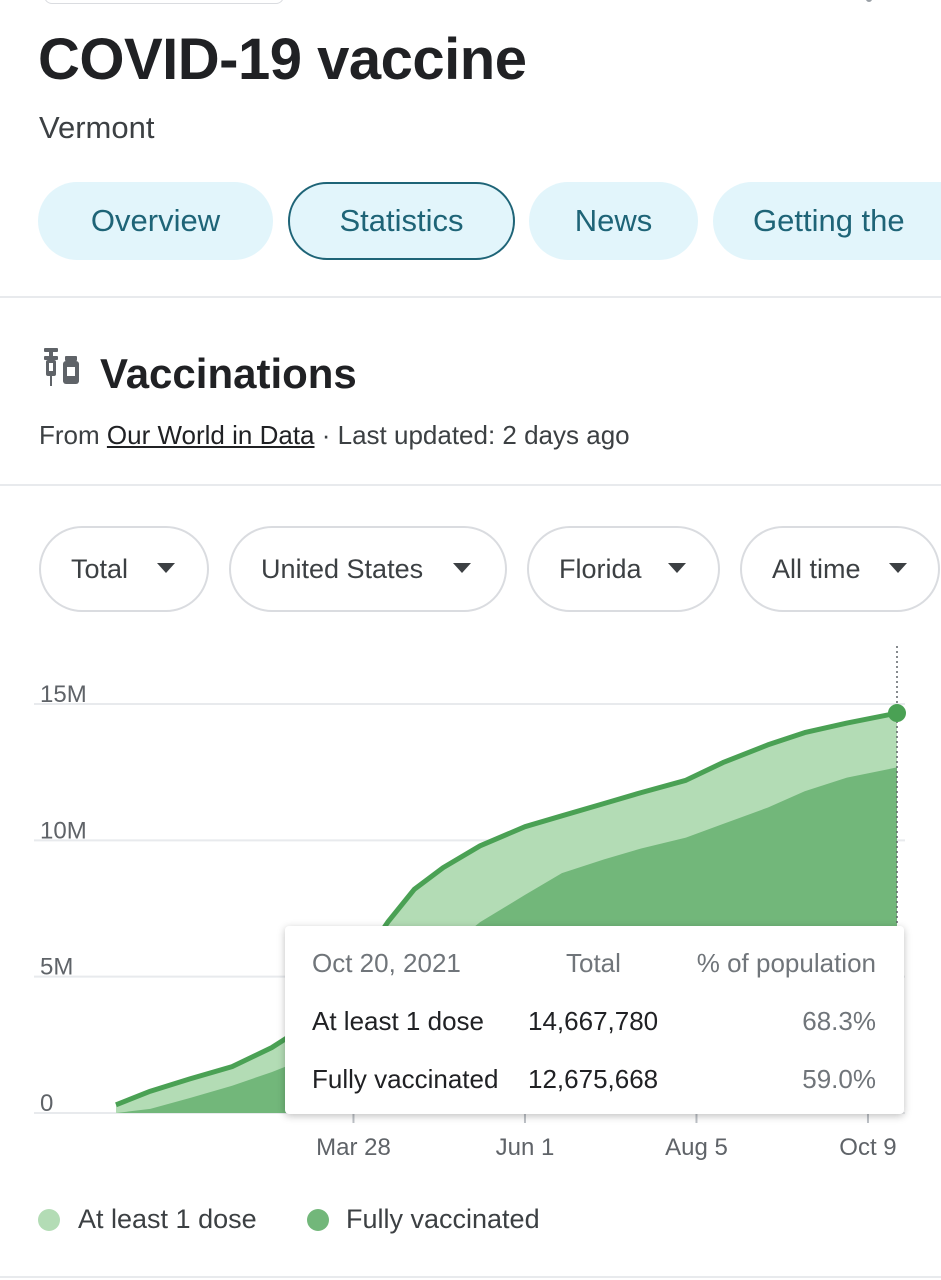  What do you see at coordinates (839, 1079) in the screenshot?
I see `tooltip-row-pct: 59.0%` at bounding box center [839, 1079].